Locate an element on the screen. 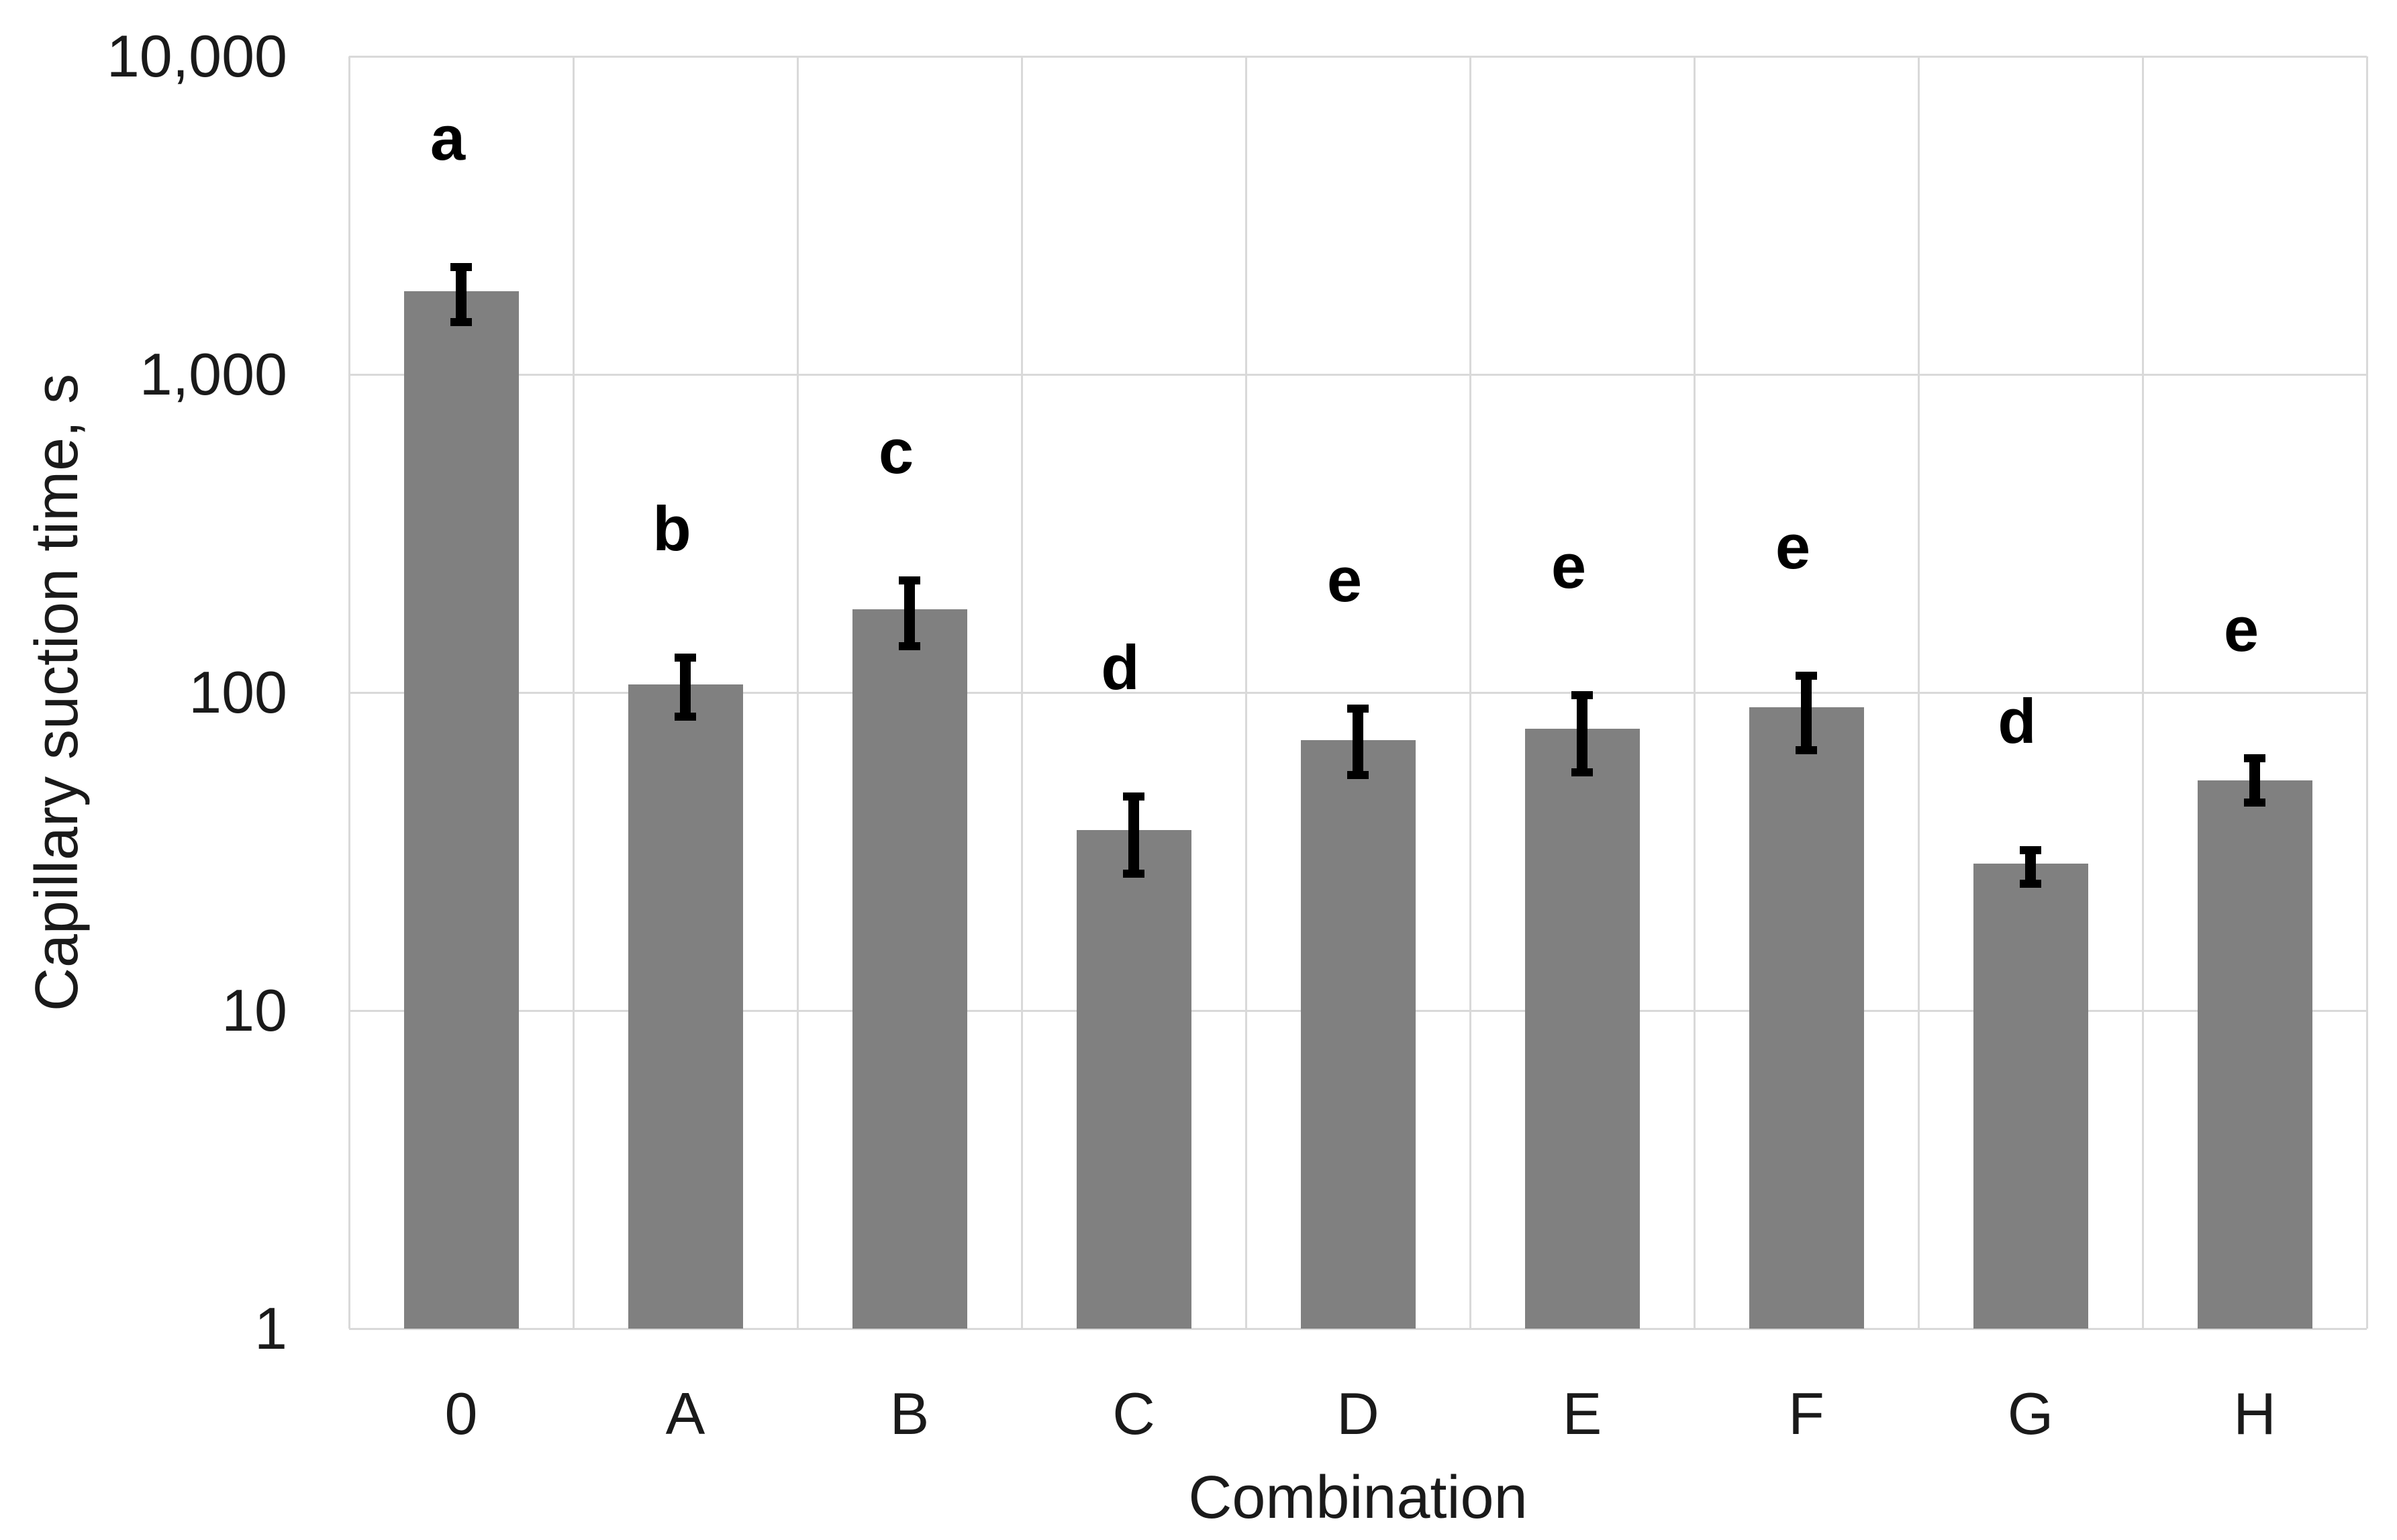  error-cap-top-C is located at coordinates (1134, 796).